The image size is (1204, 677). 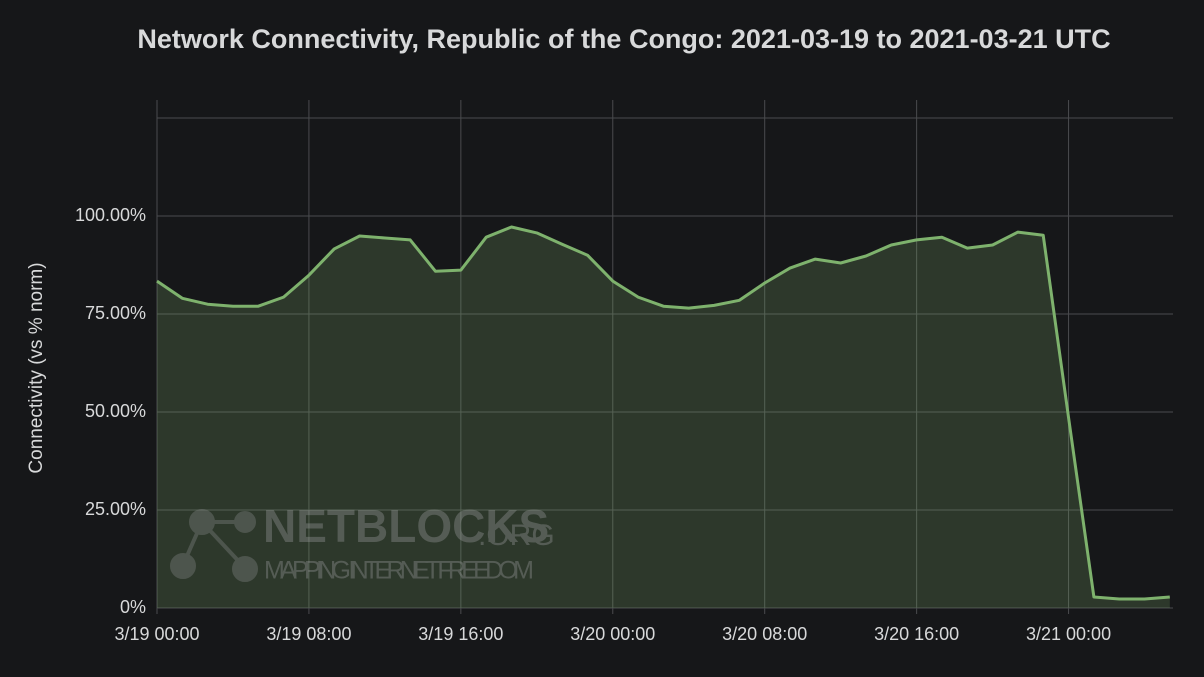 What do you see at coordinates (133, 607) in the screenshot?
I see `y-tick-label: 0%` at bounding box center [133, 607].